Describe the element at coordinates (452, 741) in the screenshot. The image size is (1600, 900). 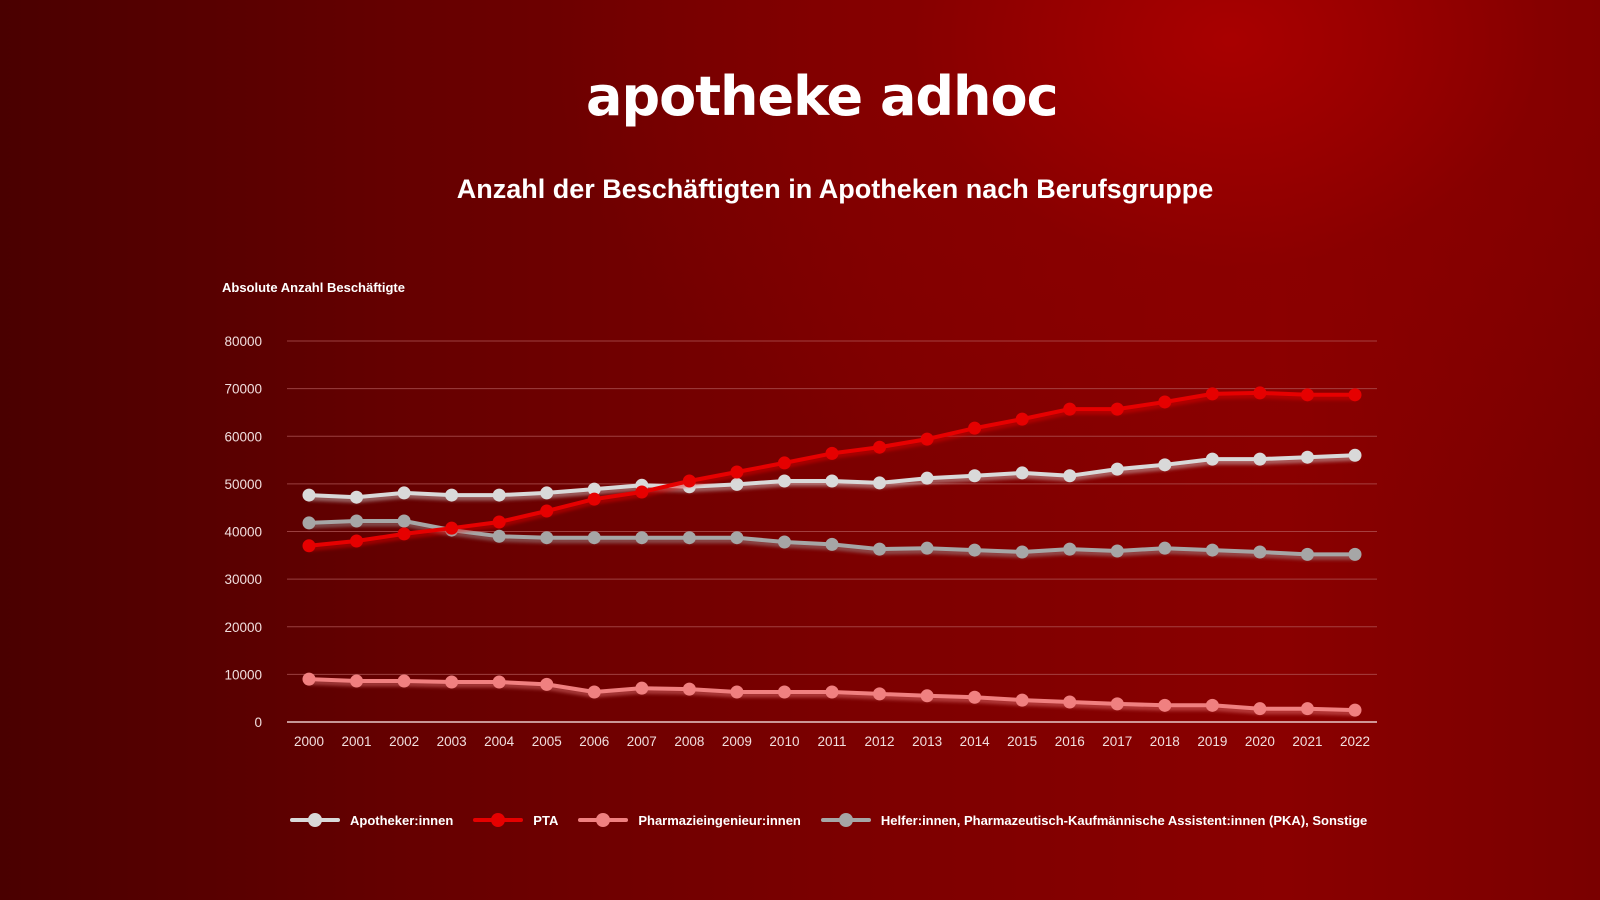
I see `x-tick-label: 2003` at that location.